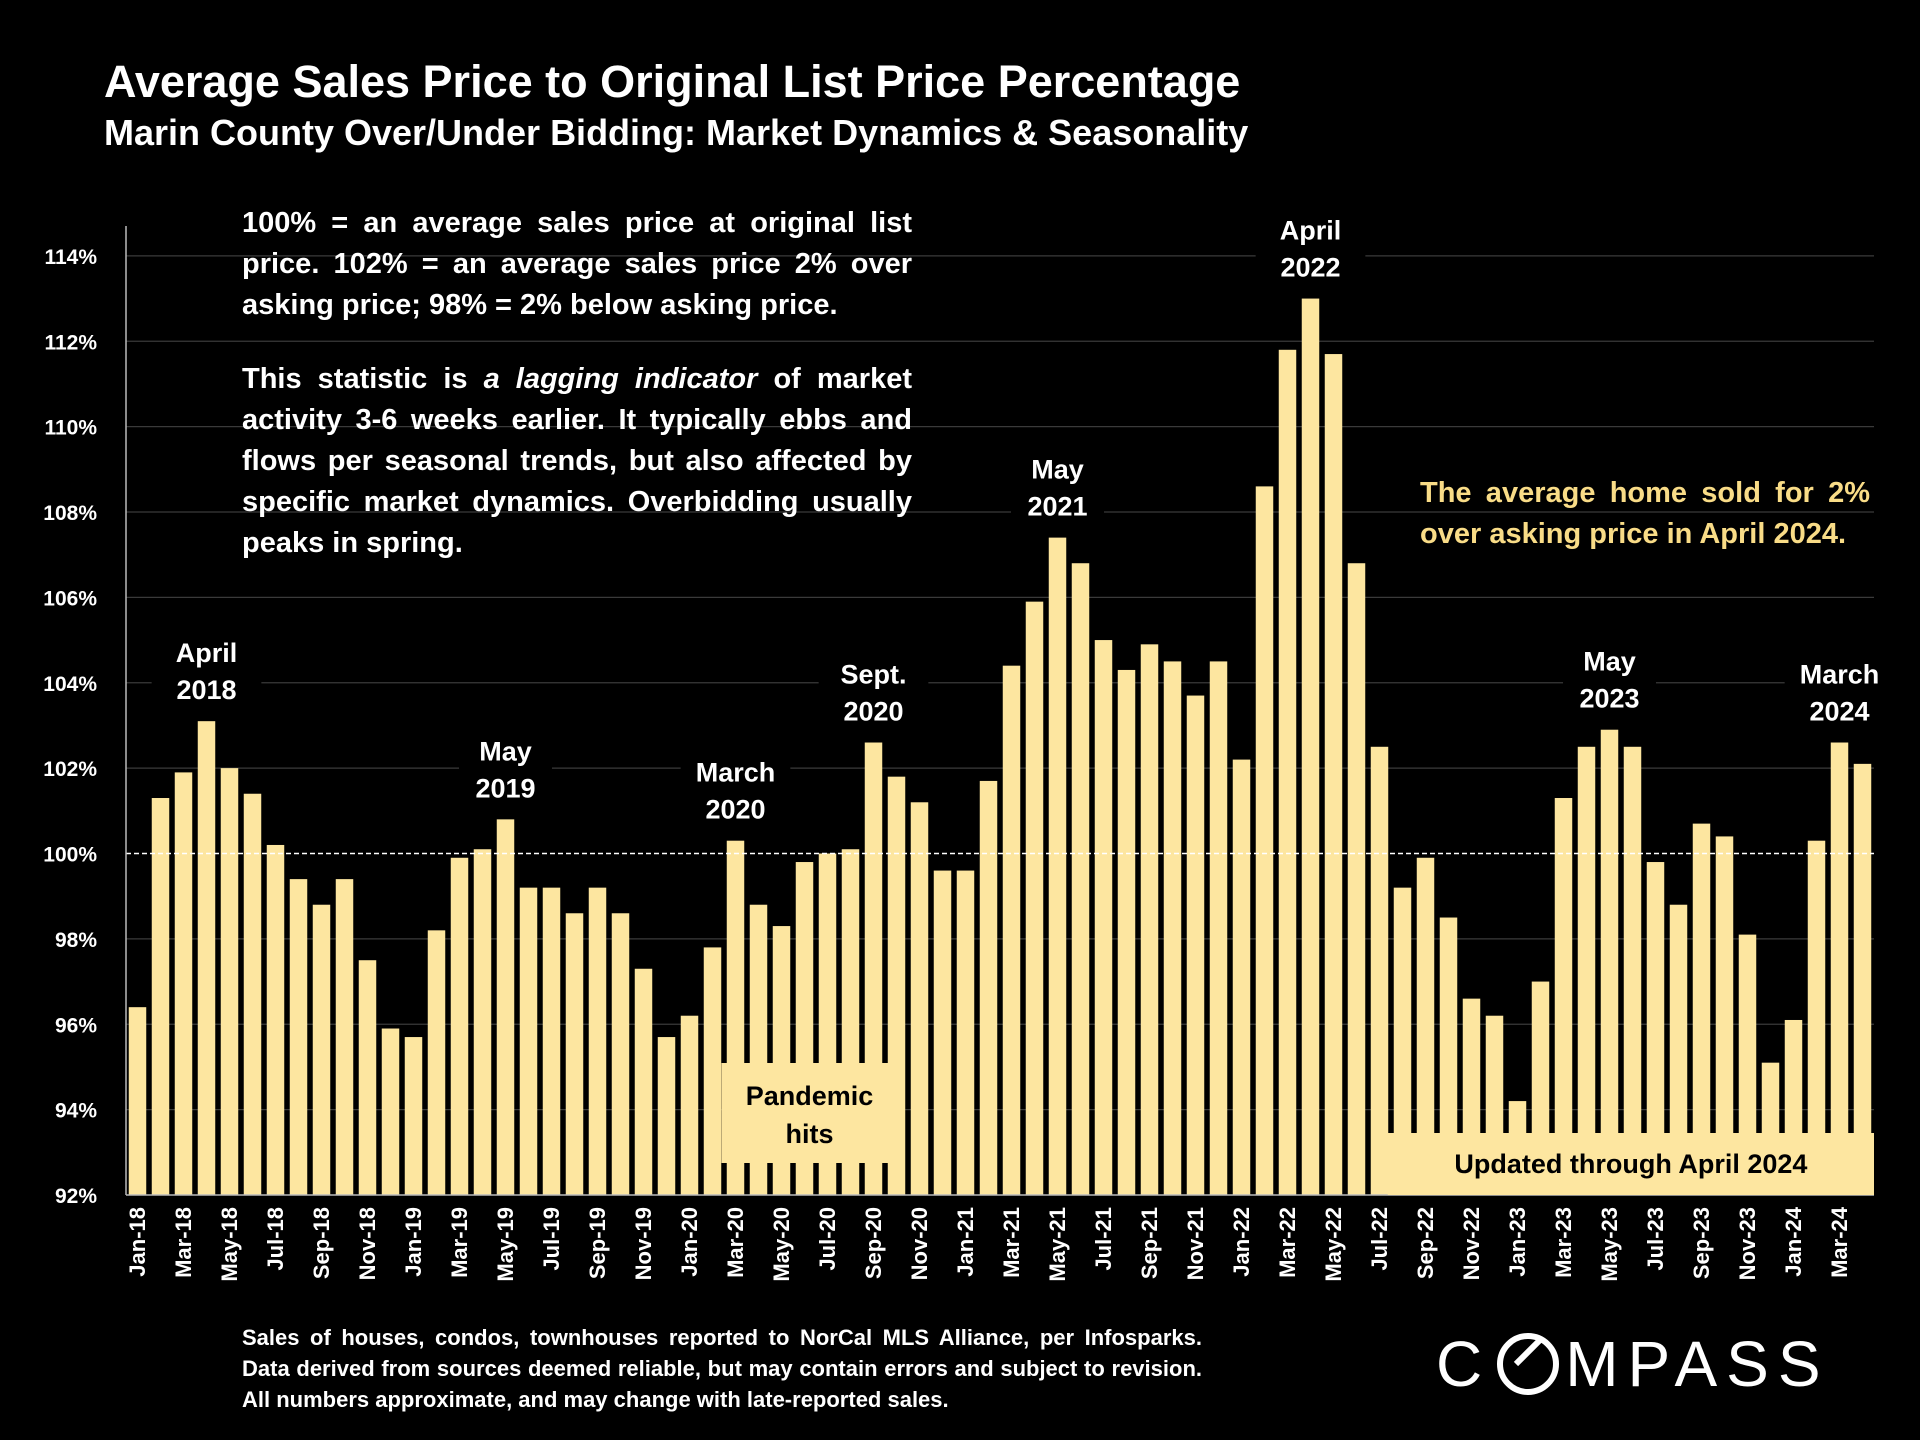 The image size is (1920, 1440). Describe the element at coordinates (76, 1196) in the screenshot. I see `y-tick-label: 92%` at that location.